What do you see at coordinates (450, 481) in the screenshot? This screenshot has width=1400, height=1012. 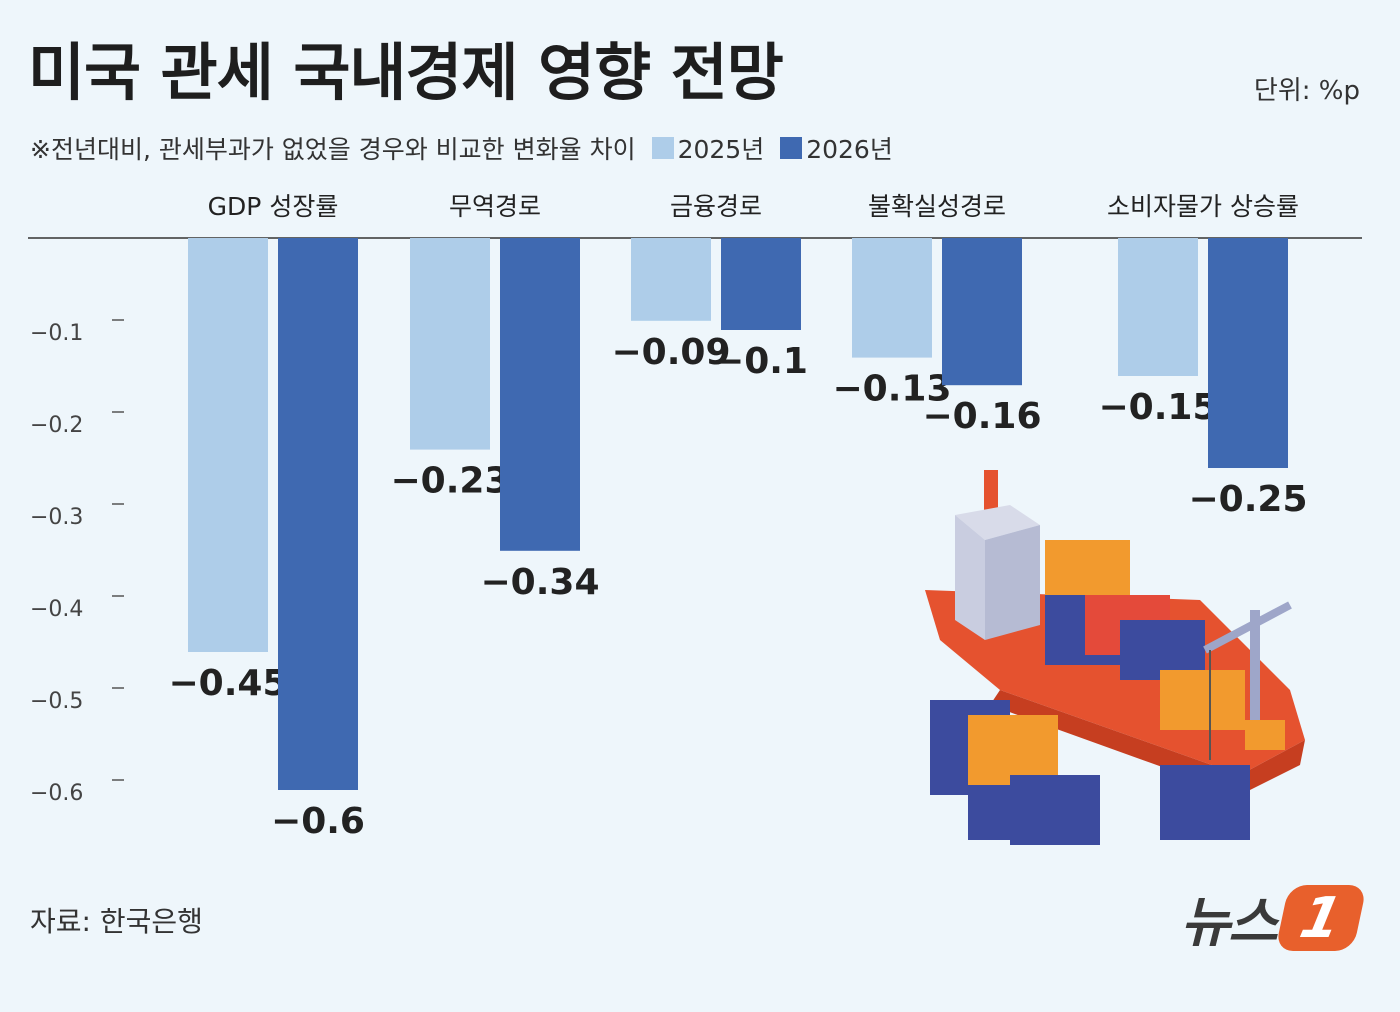 I see `data-label: −0.23` at bounding box center [450, 481].